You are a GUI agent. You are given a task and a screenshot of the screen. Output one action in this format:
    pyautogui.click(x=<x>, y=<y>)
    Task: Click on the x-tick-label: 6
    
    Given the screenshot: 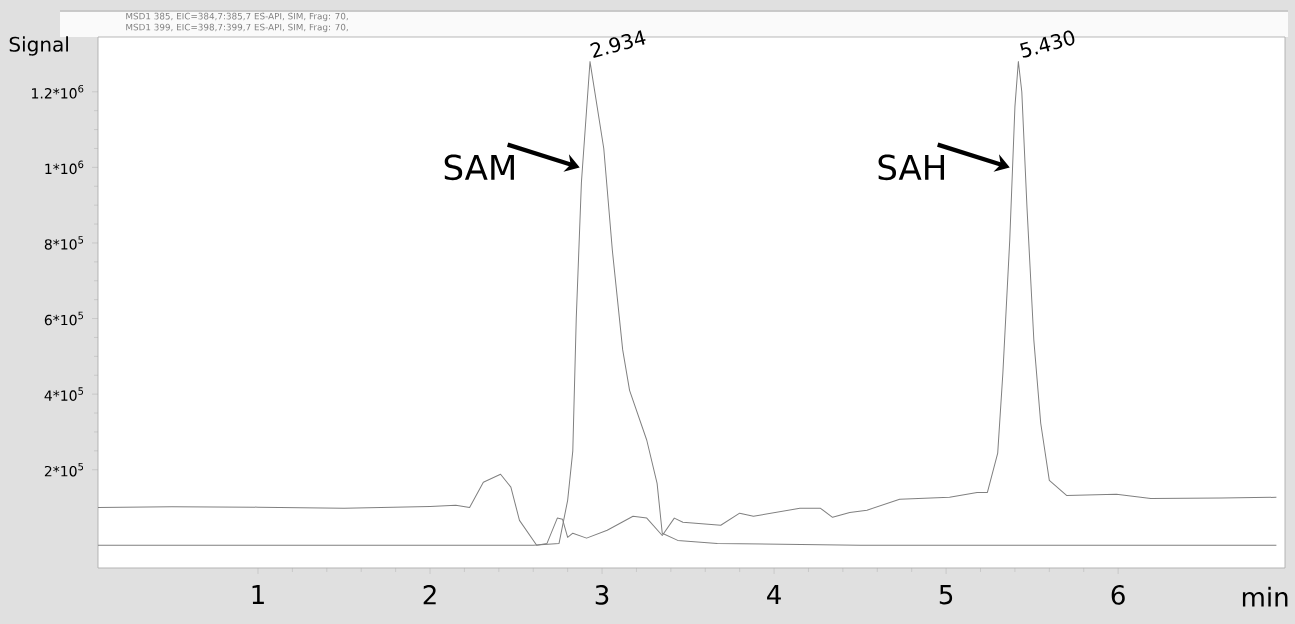 What is the action you would take?
    pyautogui.click(x=1118, y=595)
    